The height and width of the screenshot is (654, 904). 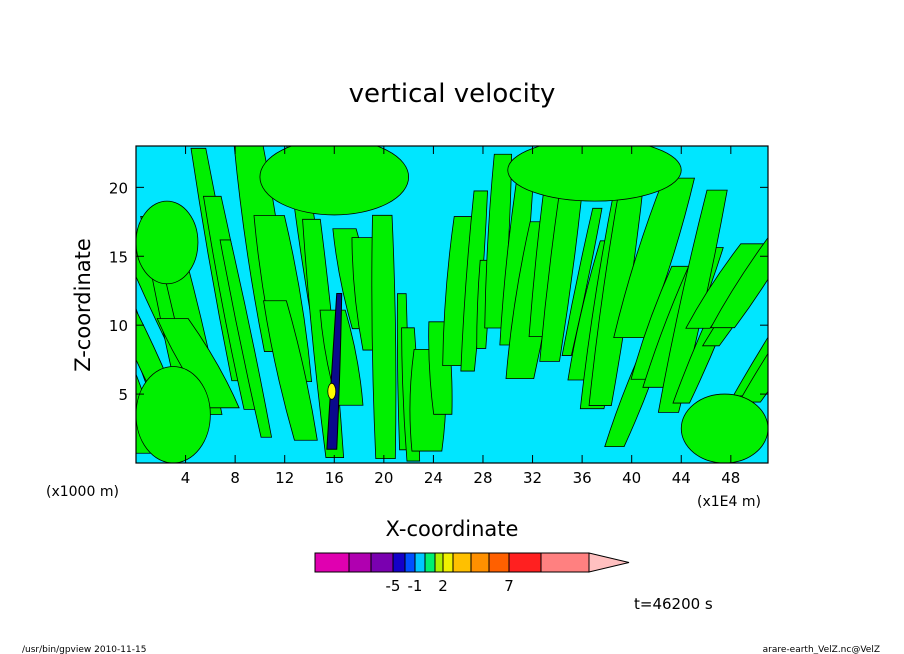 What do you see at coordinates (334, 478) in the screenshot?
I see `x-tick-label: 16` at bounding box center [334, 478].